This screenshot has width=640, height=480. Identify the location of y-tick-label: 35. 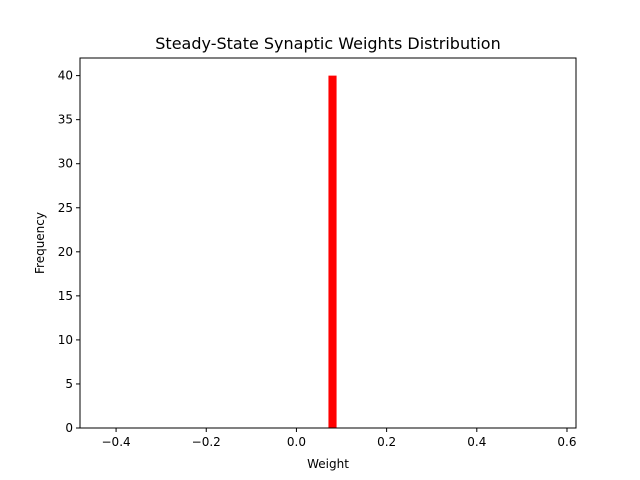
(65, 120).